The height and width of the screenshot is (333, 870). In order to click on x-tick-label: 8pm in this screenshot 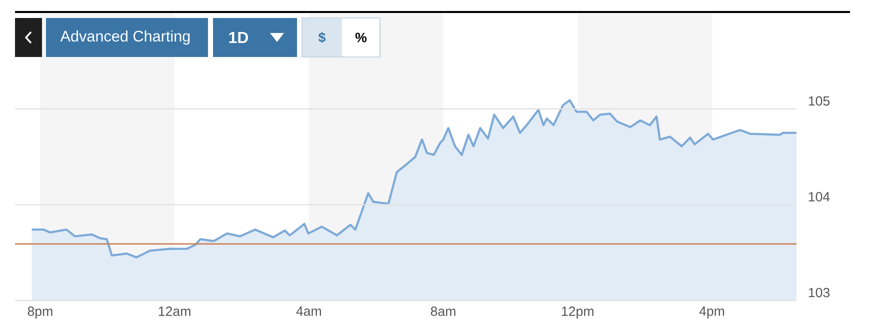, I will do `click(40, 312)`.